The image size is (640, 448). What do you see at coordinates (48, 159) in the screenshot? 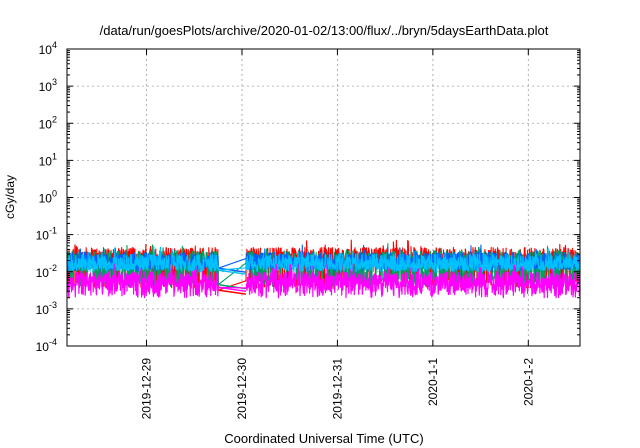
I see `y-tick-label: 10¹` at bounding box center [48, 159].